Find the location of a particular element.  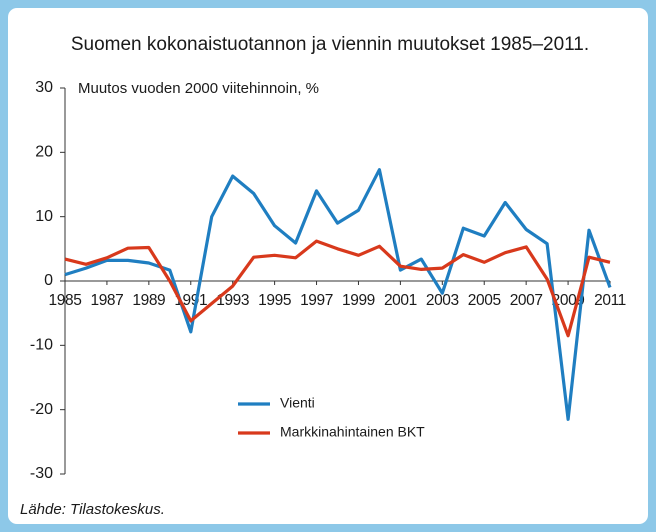

x-tick-label: 2001 is located at coordinates (400, 300).